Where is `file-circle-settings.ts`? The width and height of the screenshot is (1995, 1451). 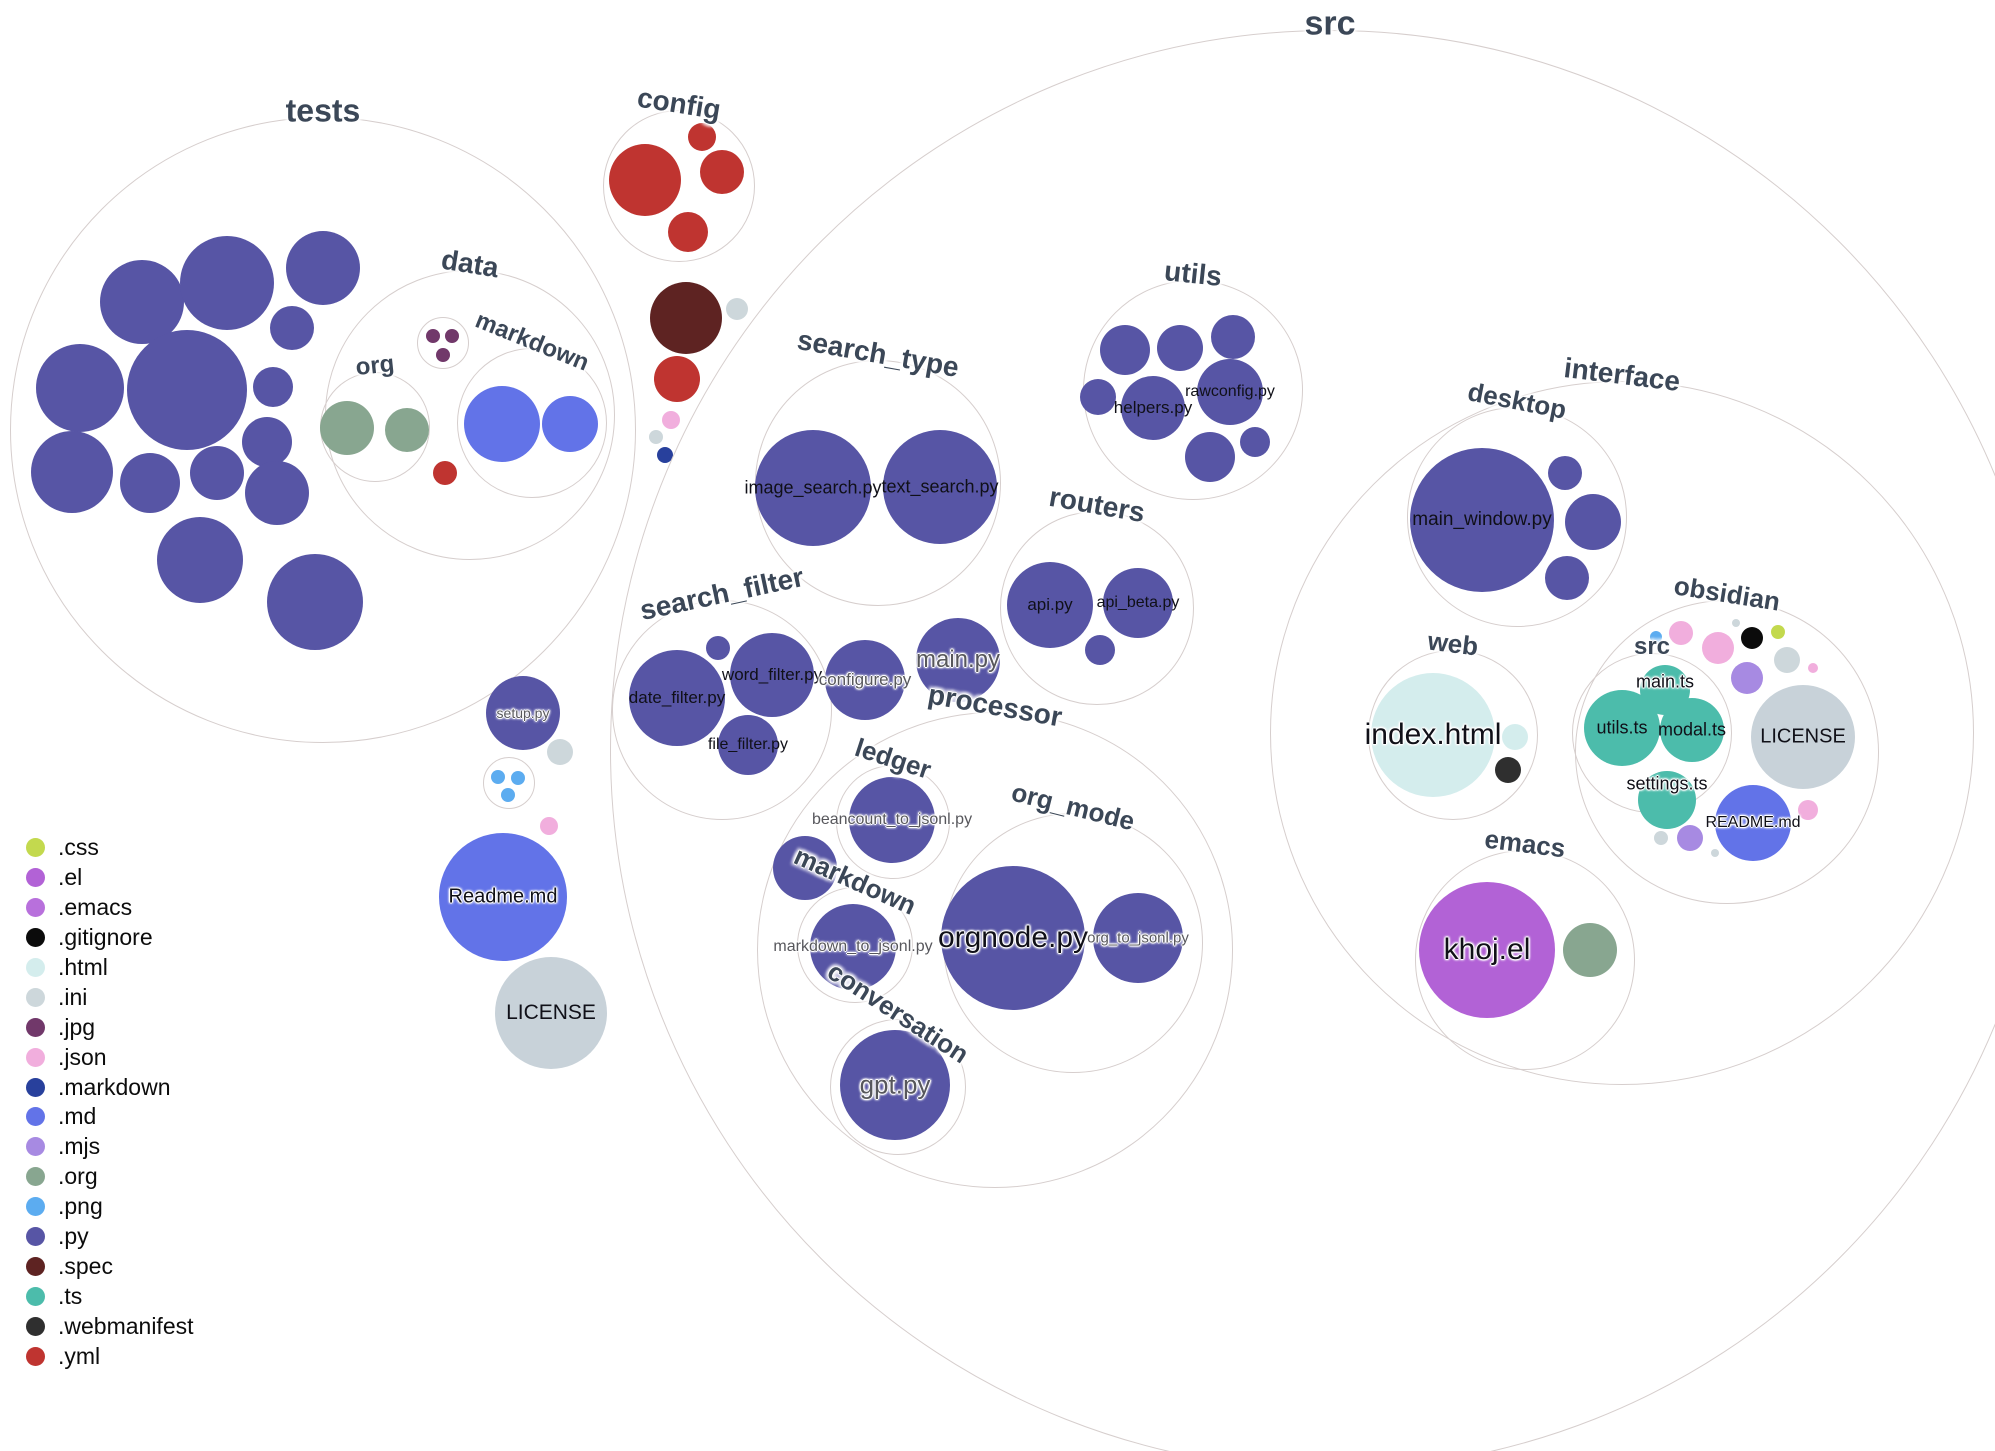
file-circle-settings.ts is located at coordinates (1667, 800).